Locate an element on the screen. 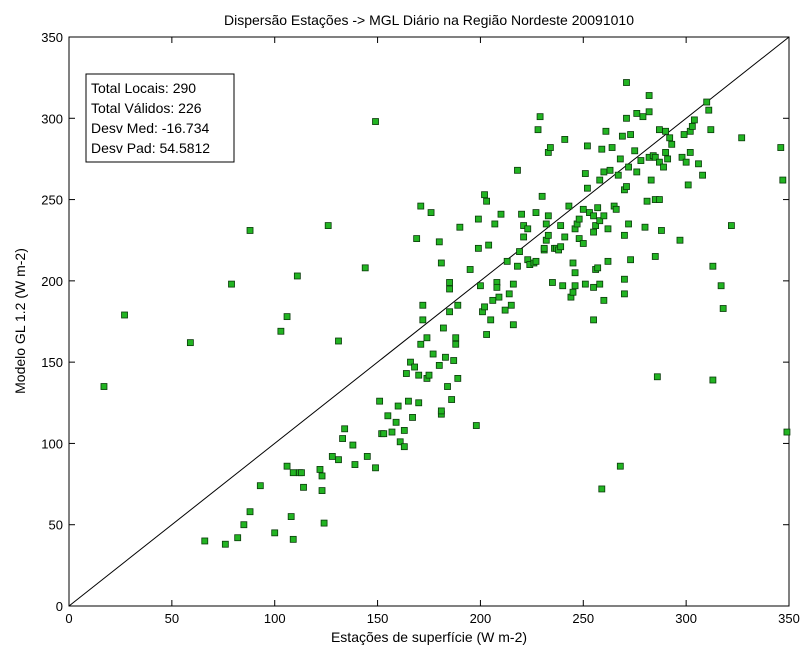 This screenshot has width=807, height=653. stats-total-validos: Total Válidos: 226 is located at coordinates (146, 108).